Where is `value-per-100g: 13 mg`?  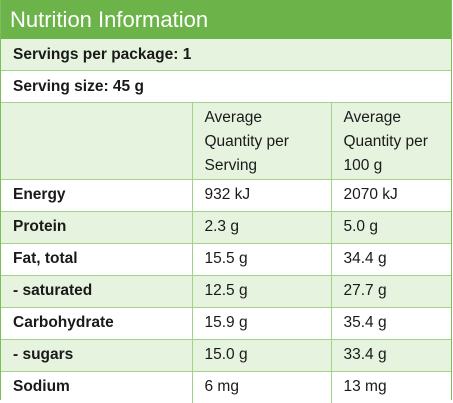
value-per-100g: 13 mg is located at coordinates (390, 386).